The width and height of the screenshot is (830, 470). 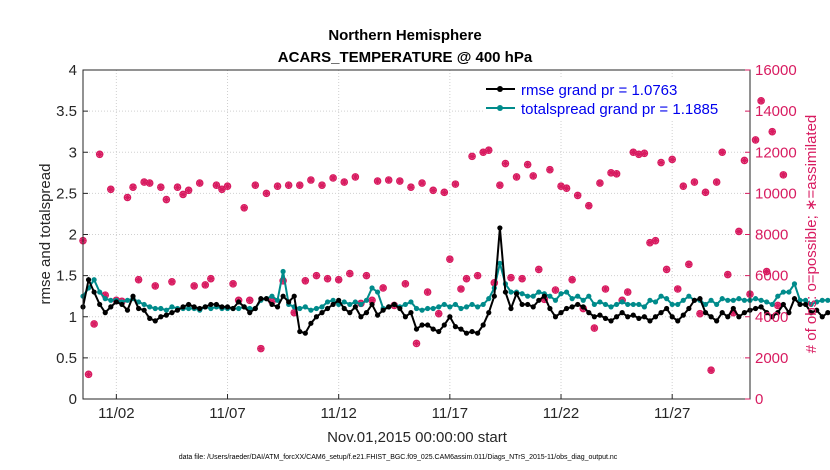 I want to click on y-axis-right-label: # of obs: o=possible; ∗=assimilated, so click(x=811, y=234).